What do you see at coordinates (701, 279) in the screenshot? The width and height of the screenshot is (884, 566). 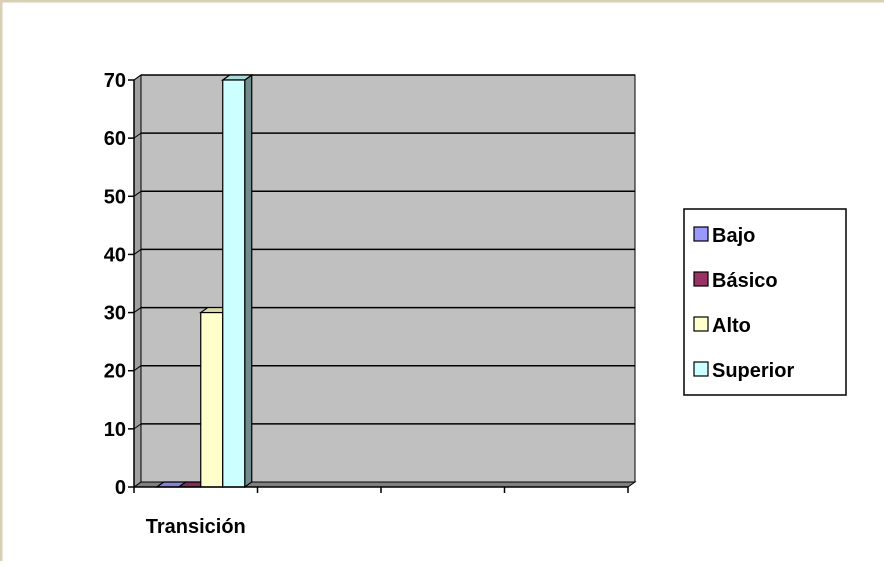 I see `legend-swatch-básico` at bounding box center [701, 279].